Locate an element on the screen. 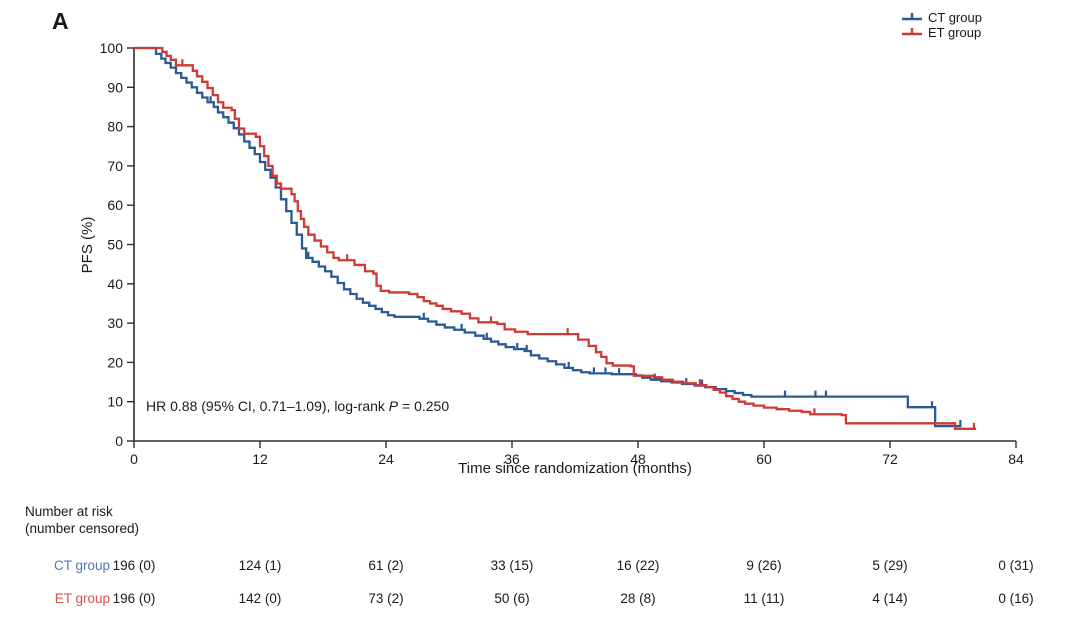  y-tick-label: 90 is located at coordinates (115, 87).